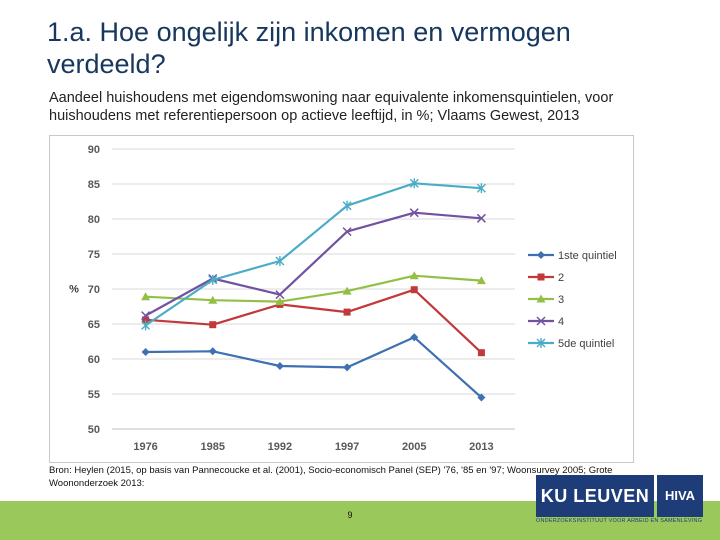  I want to click on x-tick-label: 1997, so click(347, 447).